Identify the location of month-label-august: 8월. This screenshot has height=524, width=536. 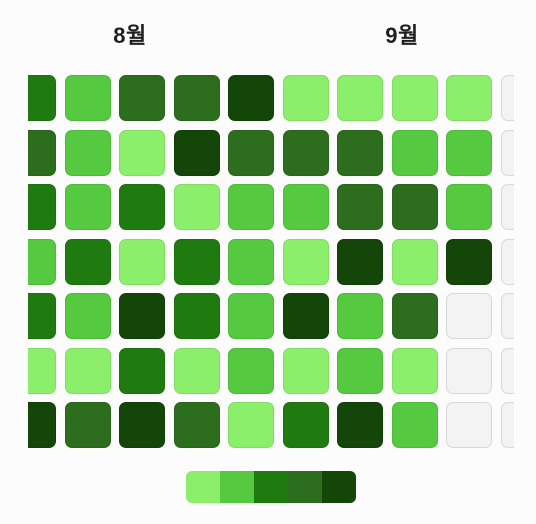
(130, 35).